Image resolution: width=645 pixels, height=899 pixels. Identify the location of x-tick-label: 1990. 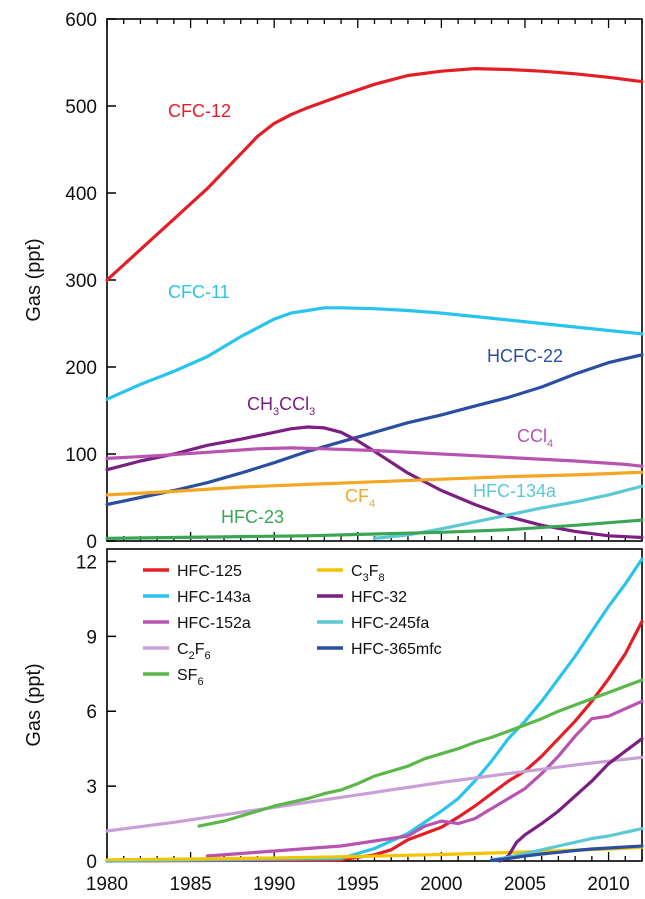
(274, 884).